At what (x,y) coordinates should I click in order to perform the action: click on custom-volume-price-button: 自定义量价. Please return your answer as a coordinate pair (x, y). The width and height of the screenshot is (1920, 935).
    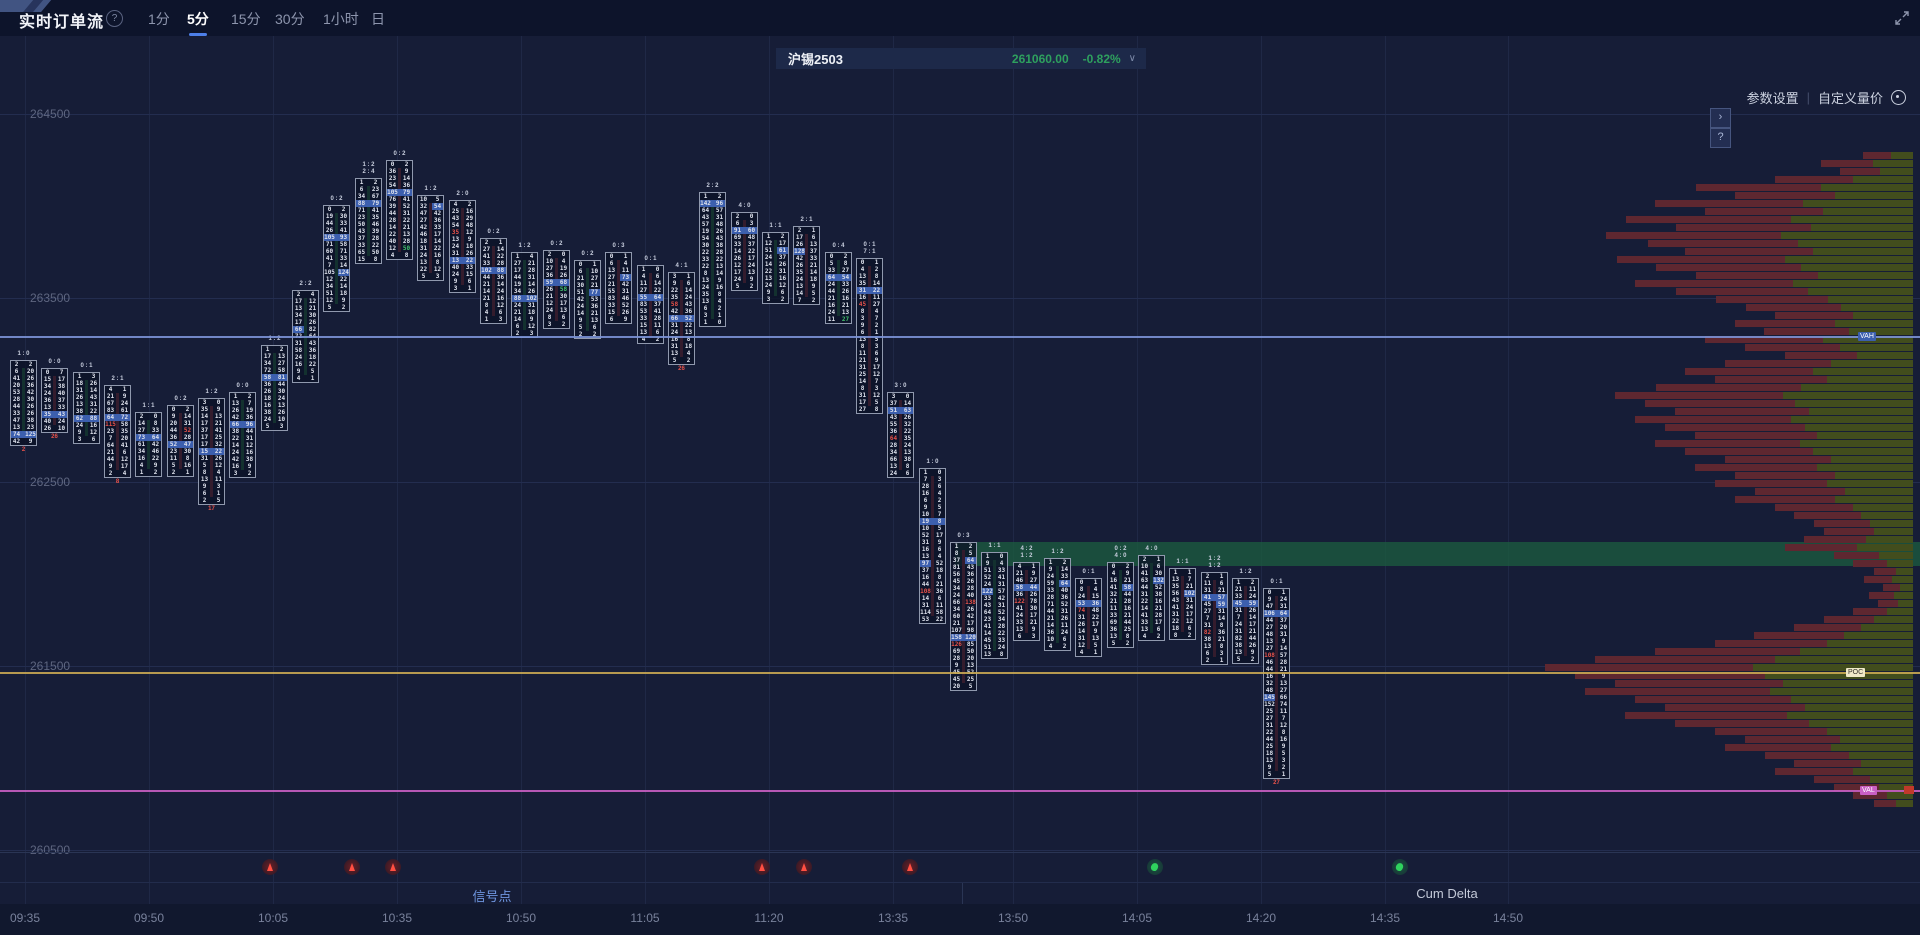
    Looking at the image, I should click on (1850, 98).